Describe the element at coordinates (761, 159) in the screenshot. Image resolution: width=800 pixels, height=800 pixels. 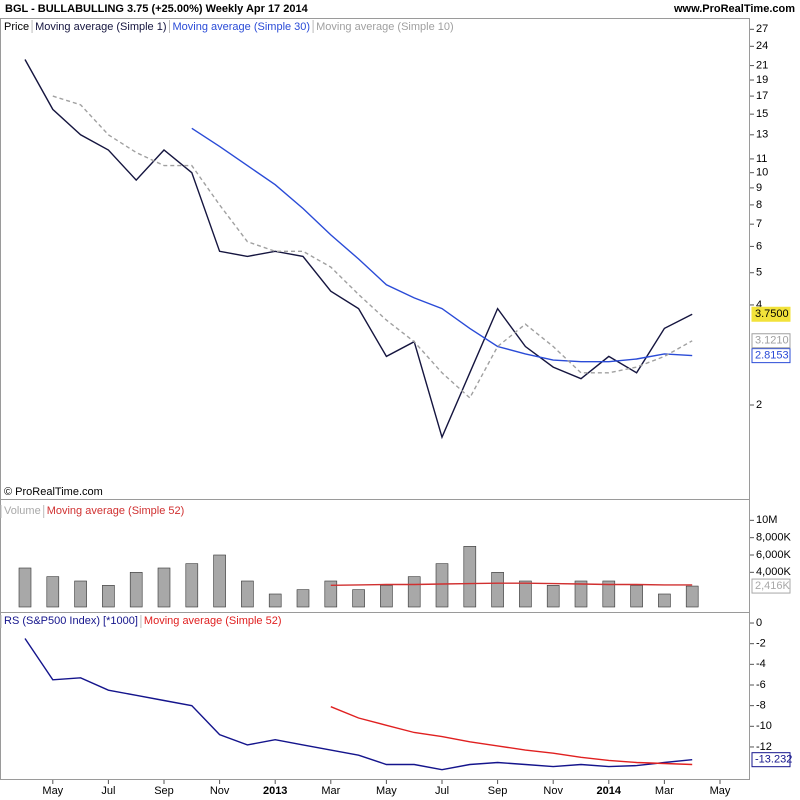
I see `y-tick-label: 11` at that location.